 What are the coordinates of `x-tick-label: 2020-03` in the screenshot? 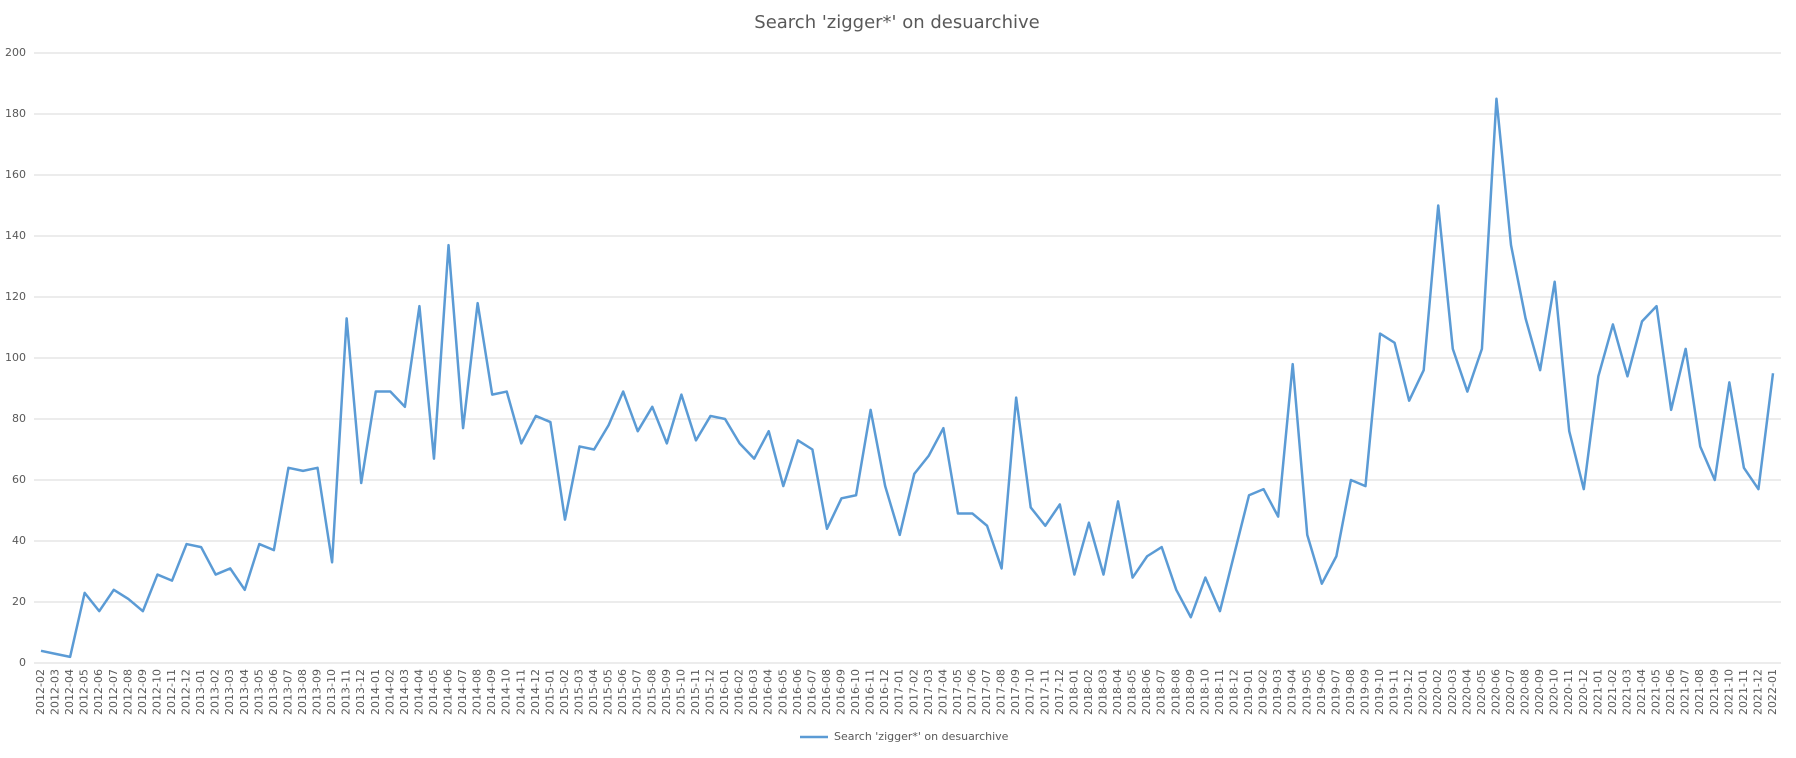 It's located at (1452, 692).